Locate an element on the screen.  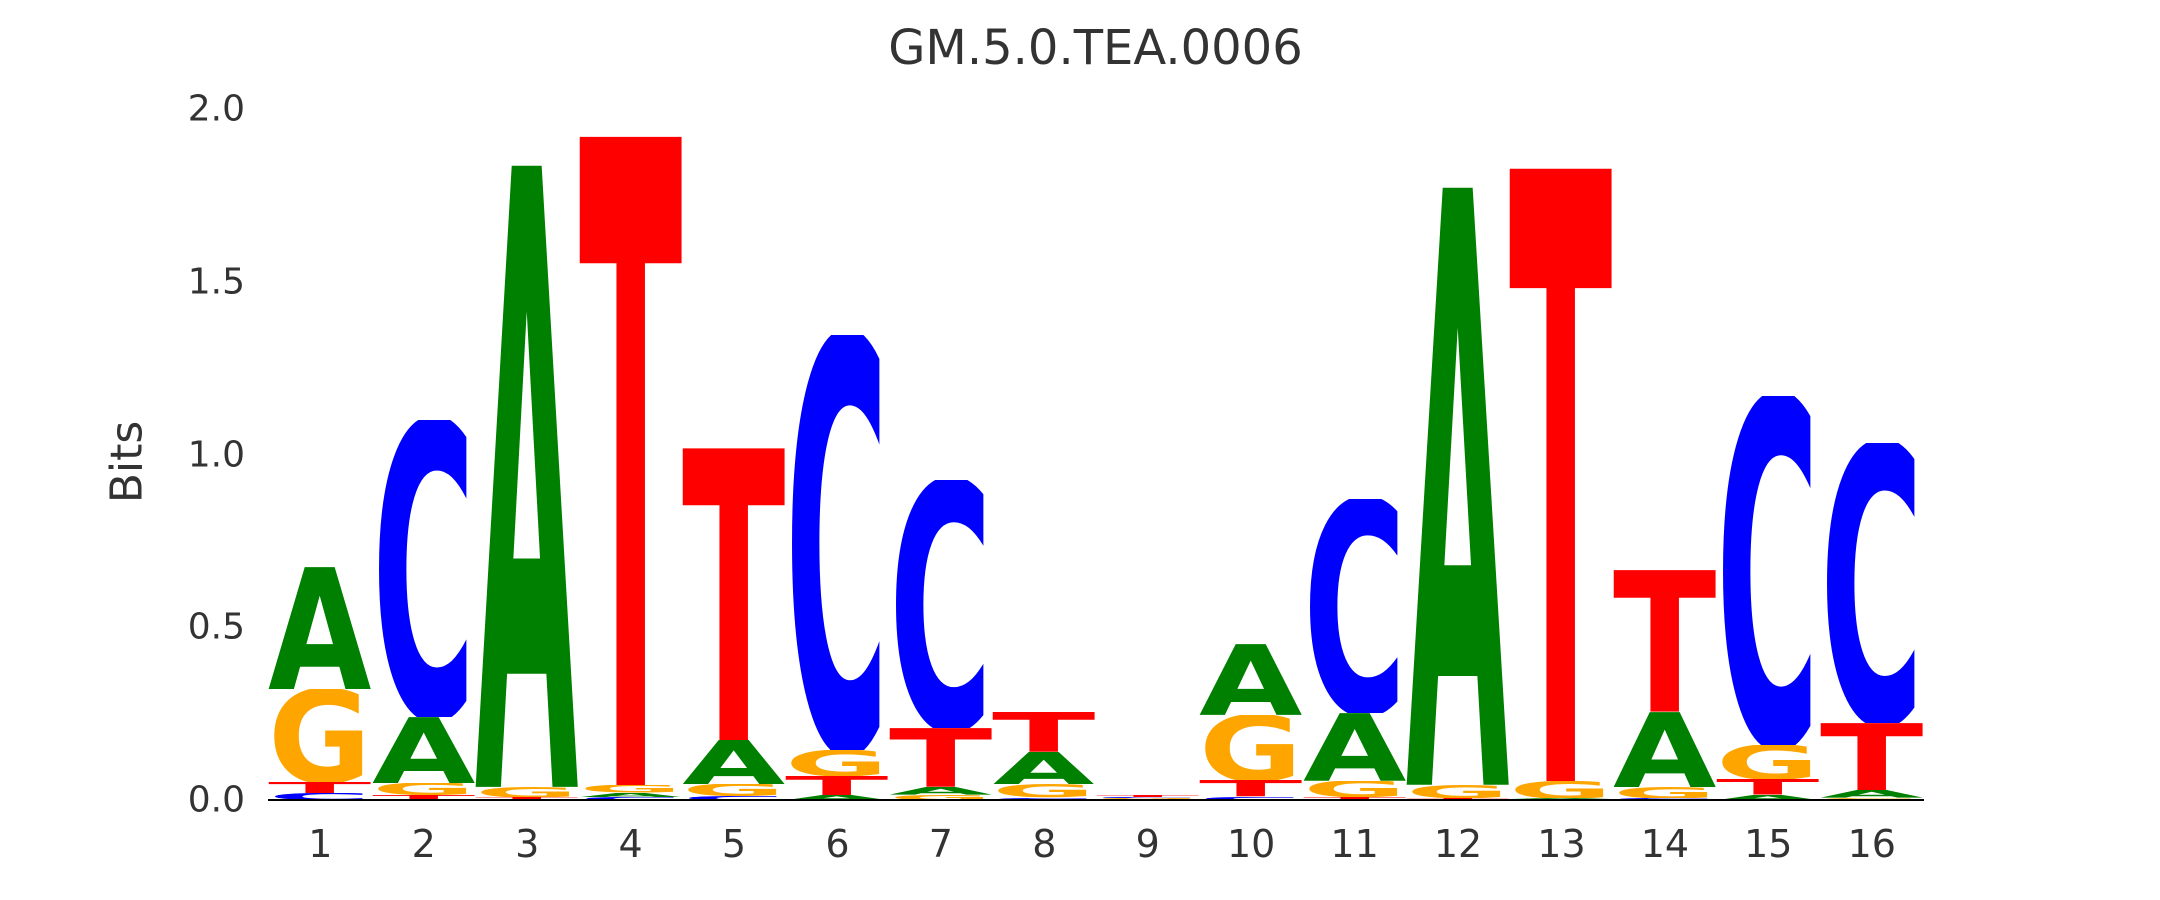
logo-letter-A-pos3: A is located at coordinates (526, 476).